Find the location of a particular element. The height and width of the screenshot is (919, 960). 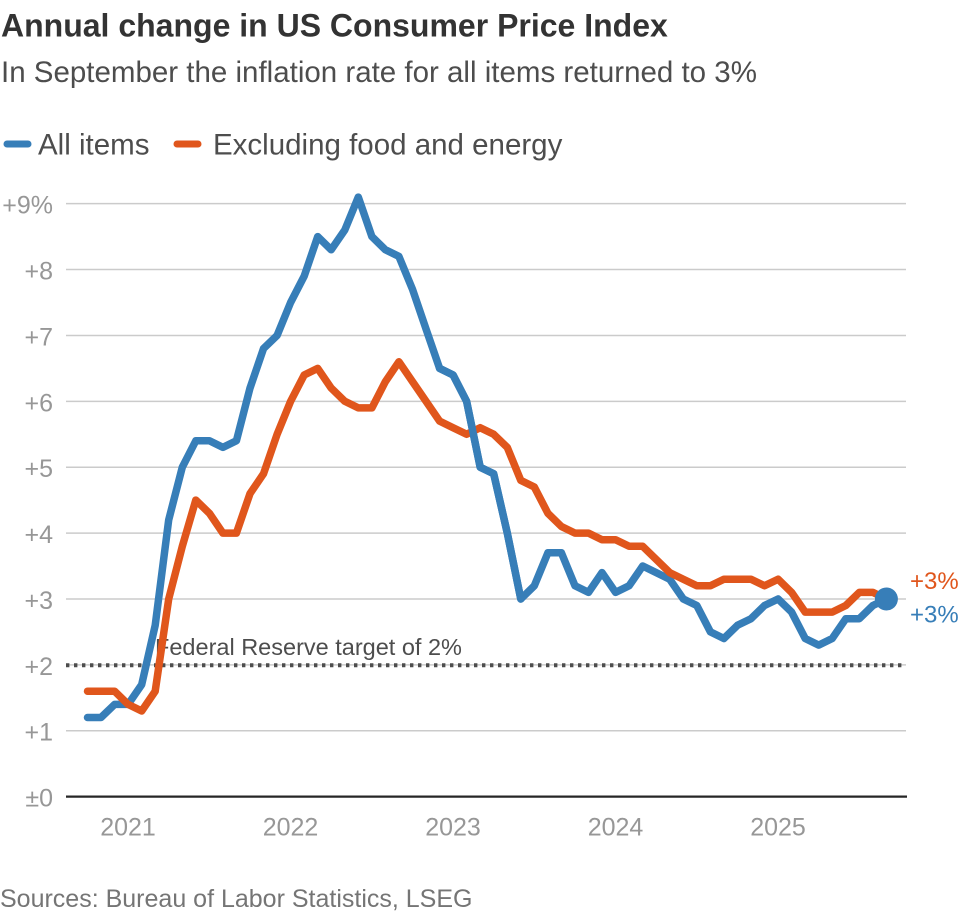

svg-text: +7 is located at coordinates (38, 337).